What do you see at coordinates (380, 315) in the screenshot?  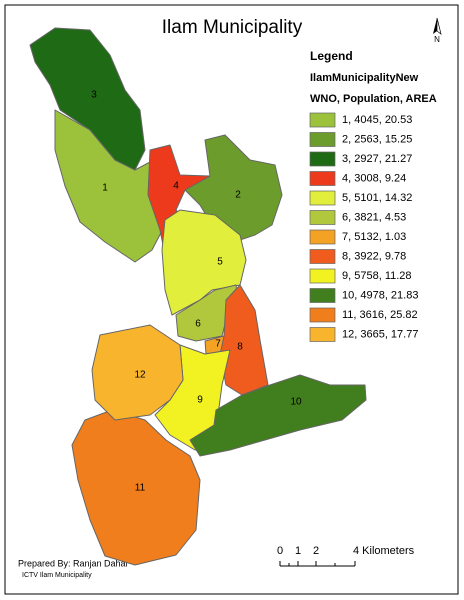 I see `legend-entry: 11, 3616, 25.82` at bounding box center [380, 315].